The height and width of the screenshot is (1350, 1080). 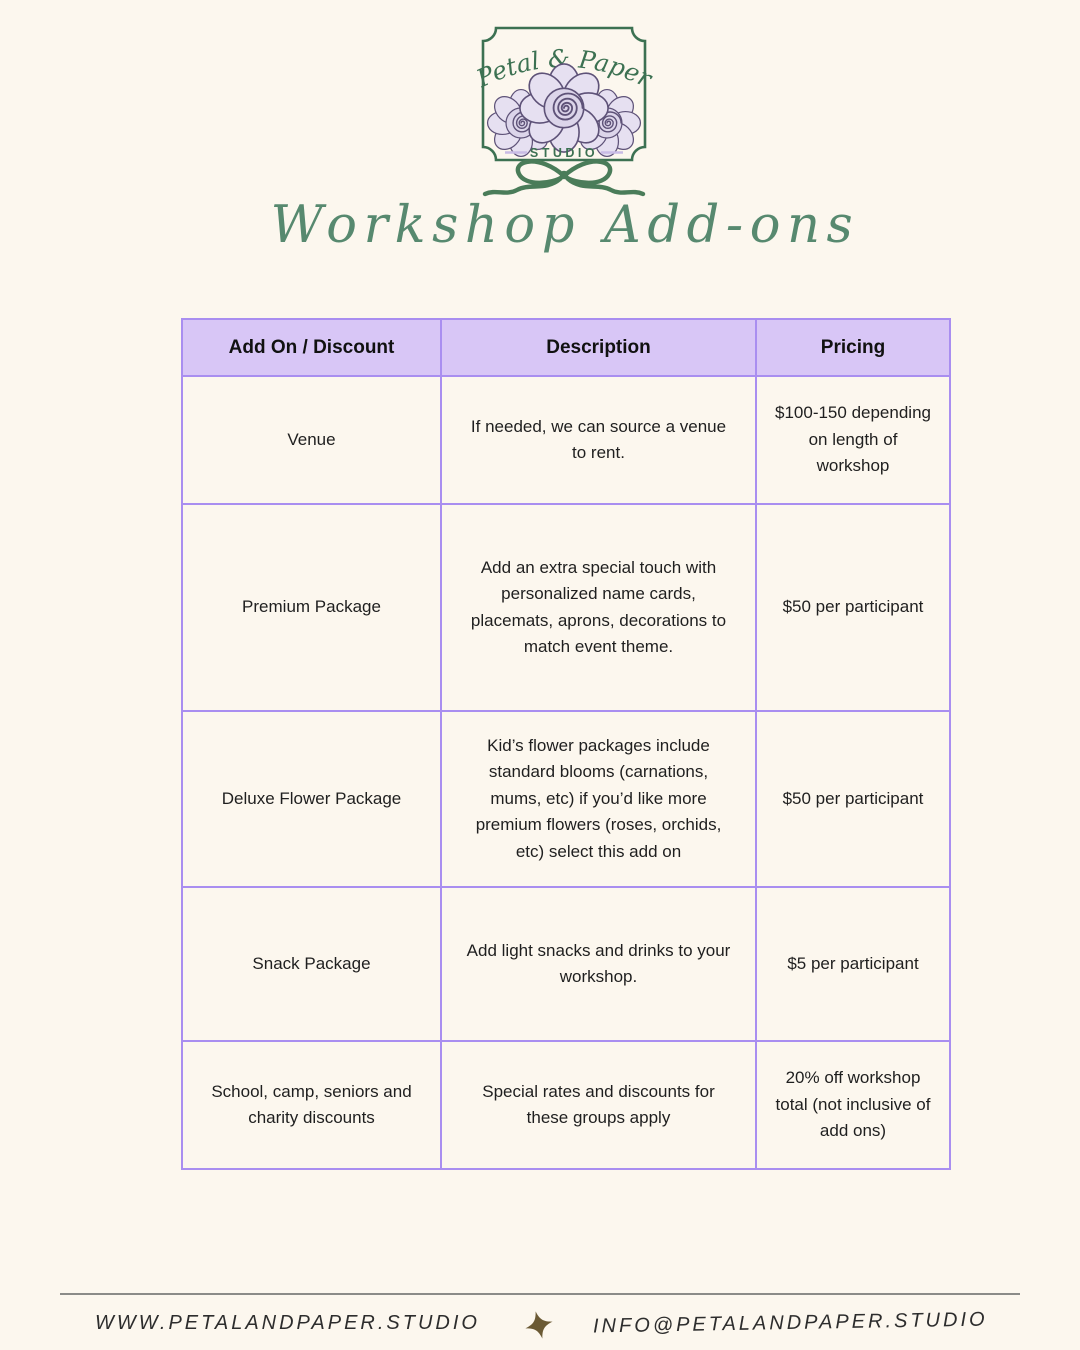 I want to click on page-title: Workshop Add-ons, so click(x=565, y=225).